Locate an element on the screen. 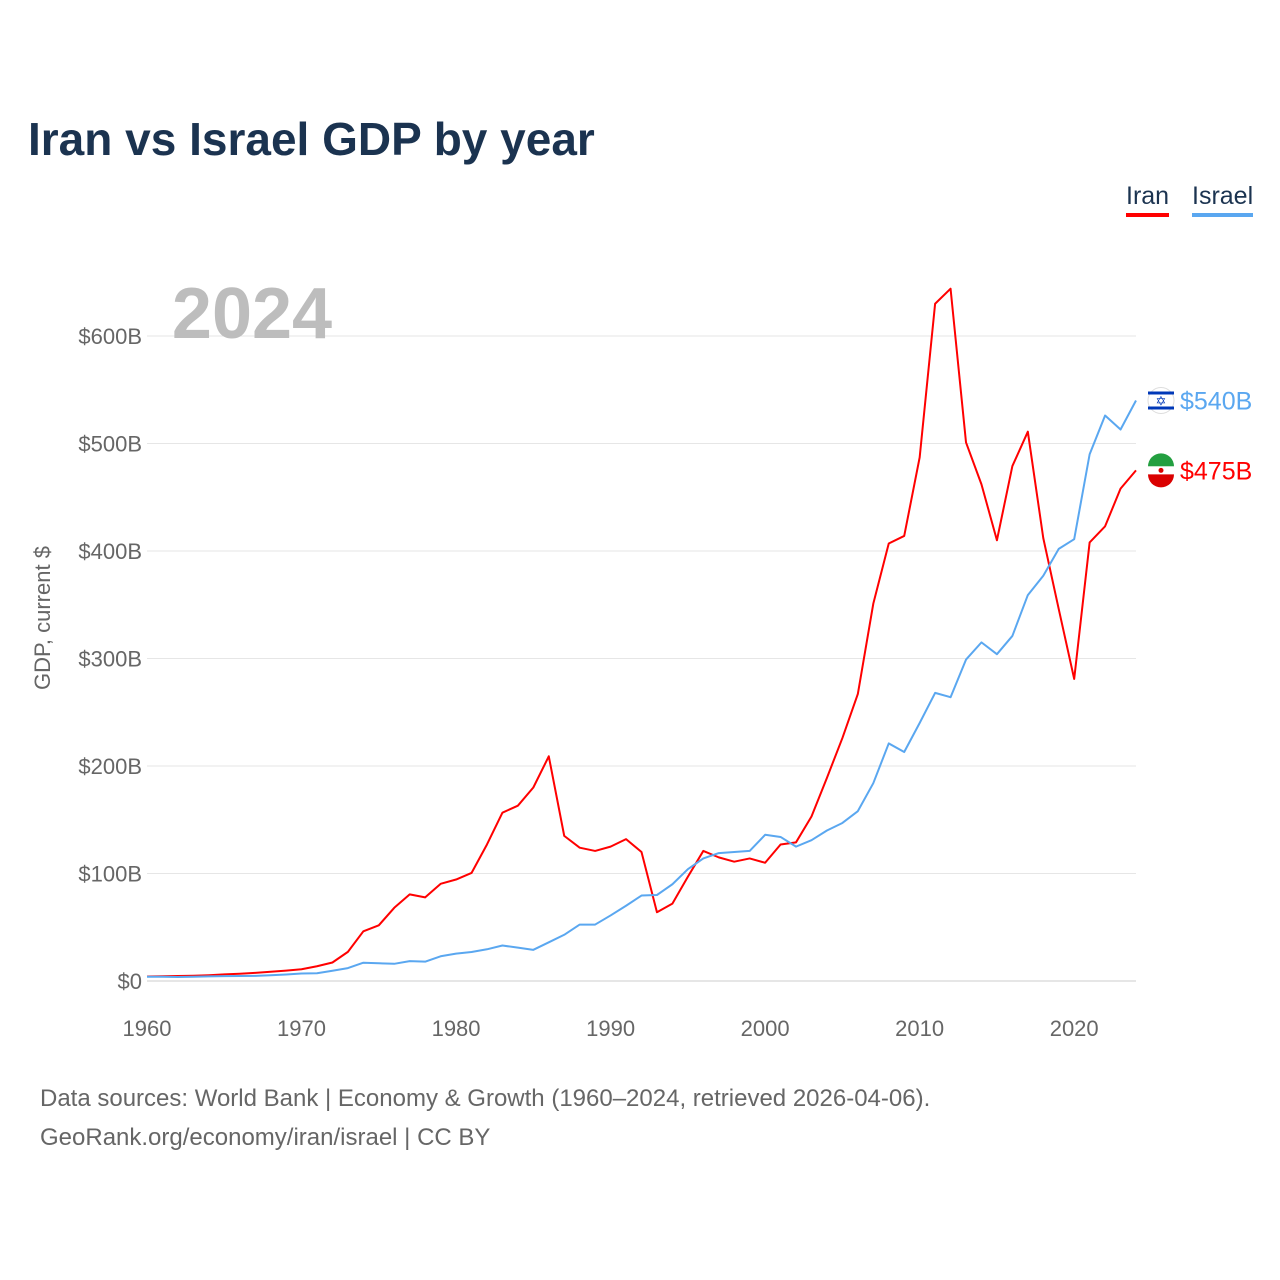 This screenshot has height=1280, width=1280. y-tick-label: $300B is located at coordinates (110, 659).